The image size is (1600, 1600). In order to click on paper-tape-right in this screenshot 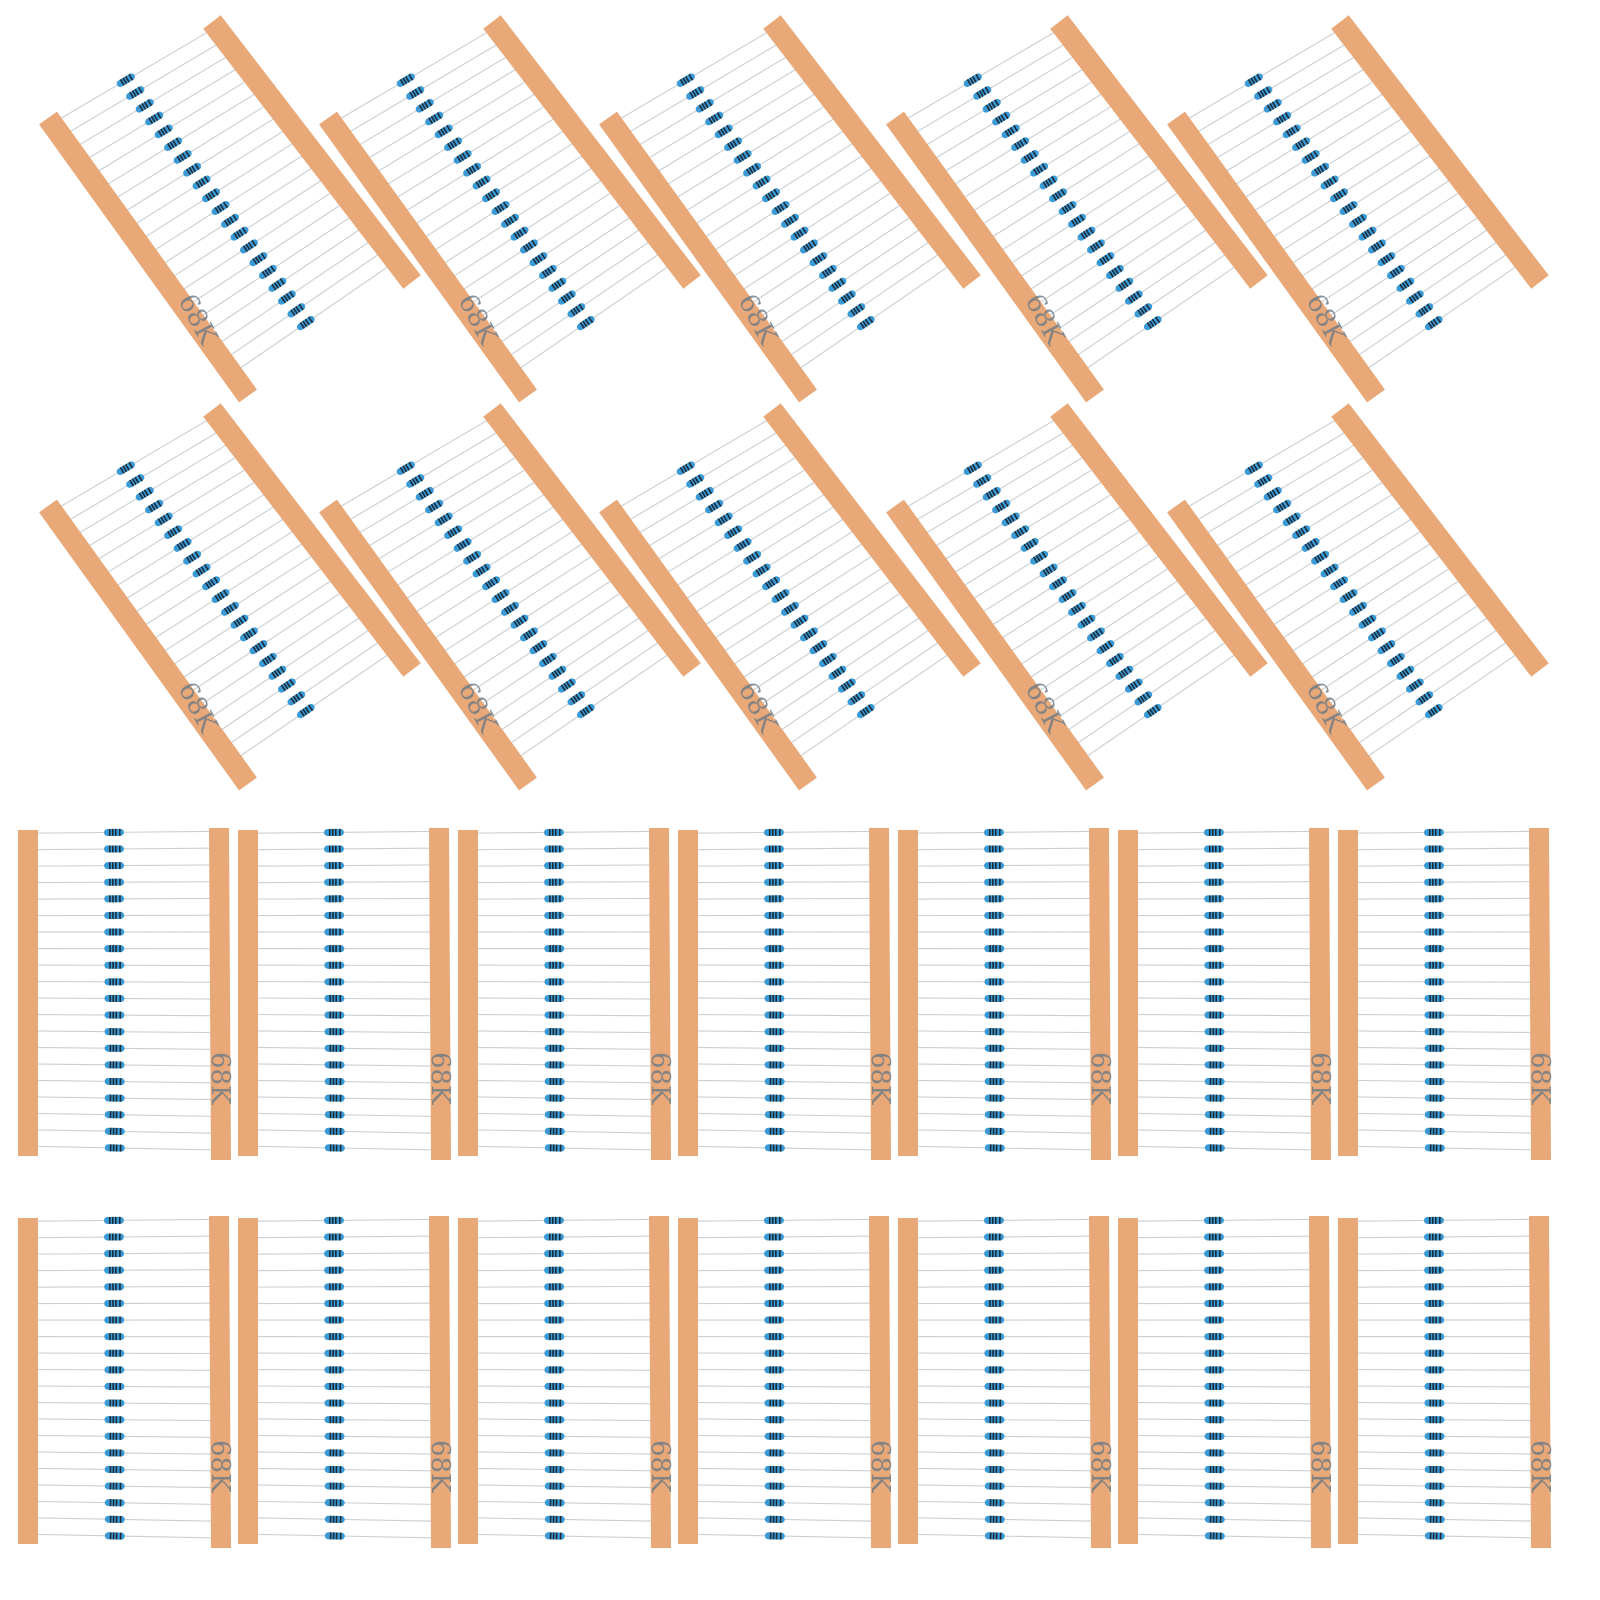, I will do `click(312, 152)`.